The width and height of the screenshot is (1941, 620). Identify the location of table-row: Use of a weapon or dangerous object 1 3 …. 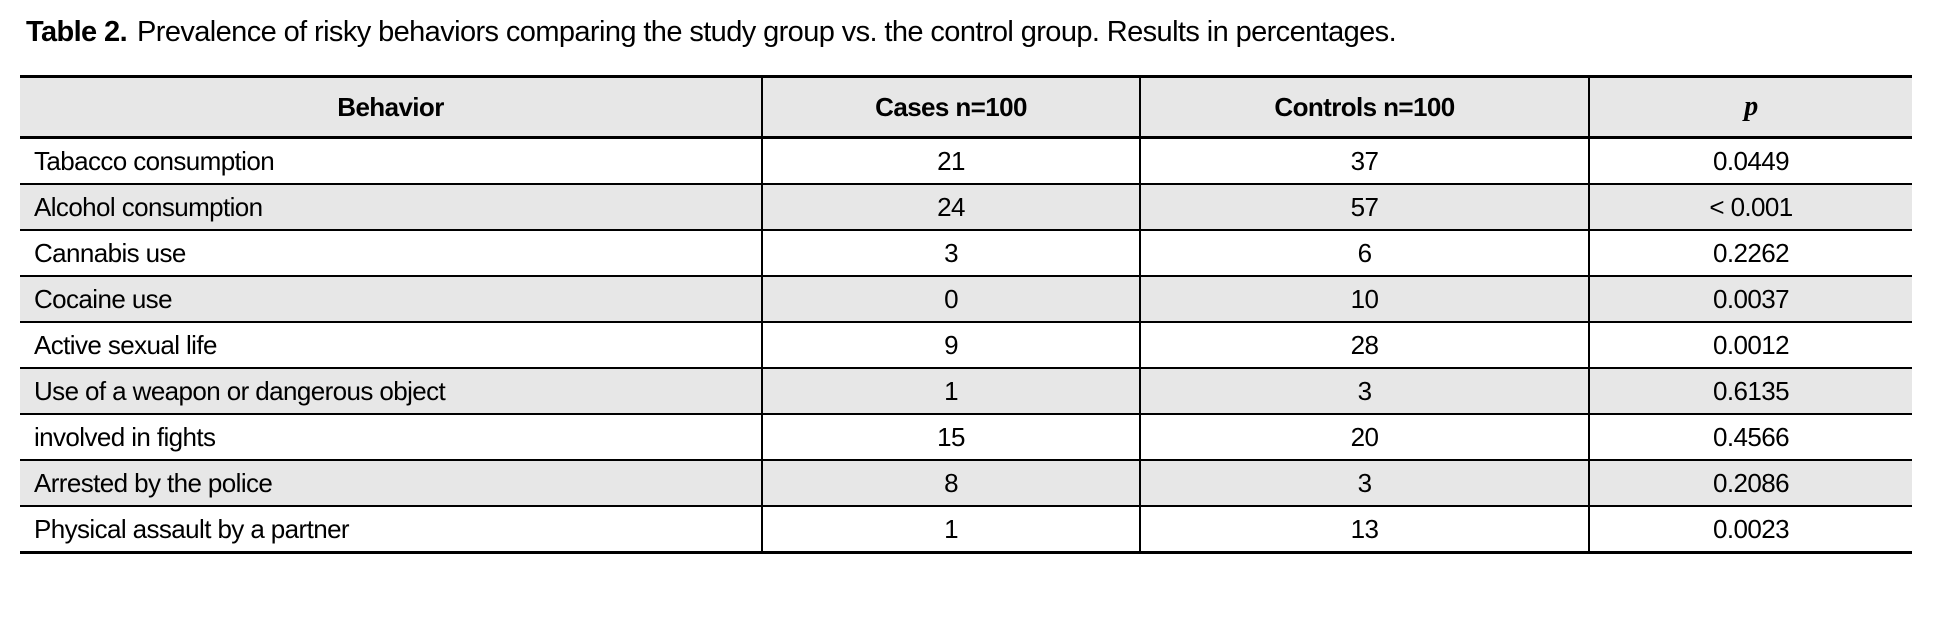
(966, 391).